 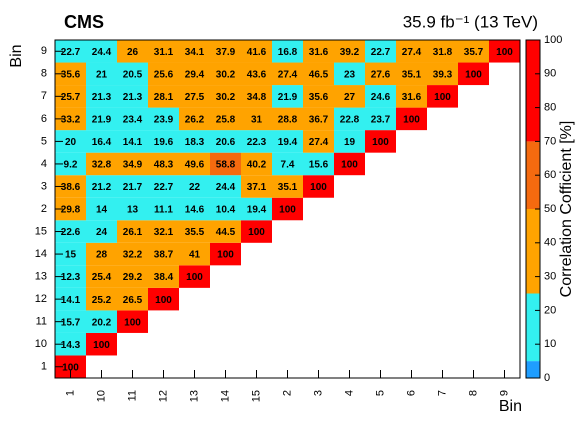 What do you see at coordinates (288, 97) in the screenshot?
I see `cell-label: 21.9` at bounding box center [288, 97].